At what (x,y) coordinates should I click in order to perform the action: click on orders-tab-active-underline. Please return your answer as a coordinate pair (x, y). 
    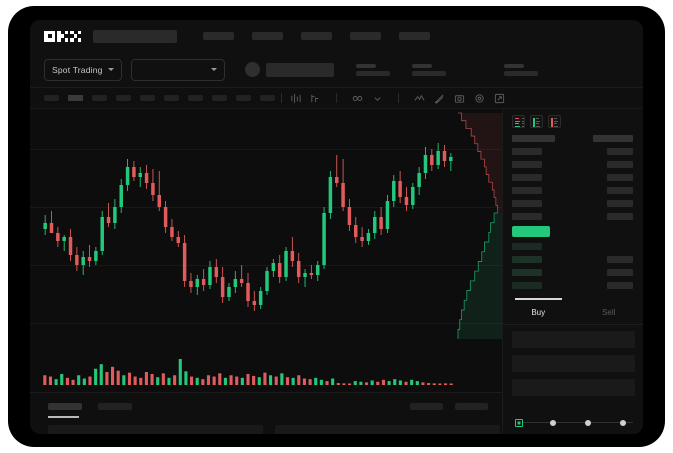
    Looking at the image, I should click on (63, 417).